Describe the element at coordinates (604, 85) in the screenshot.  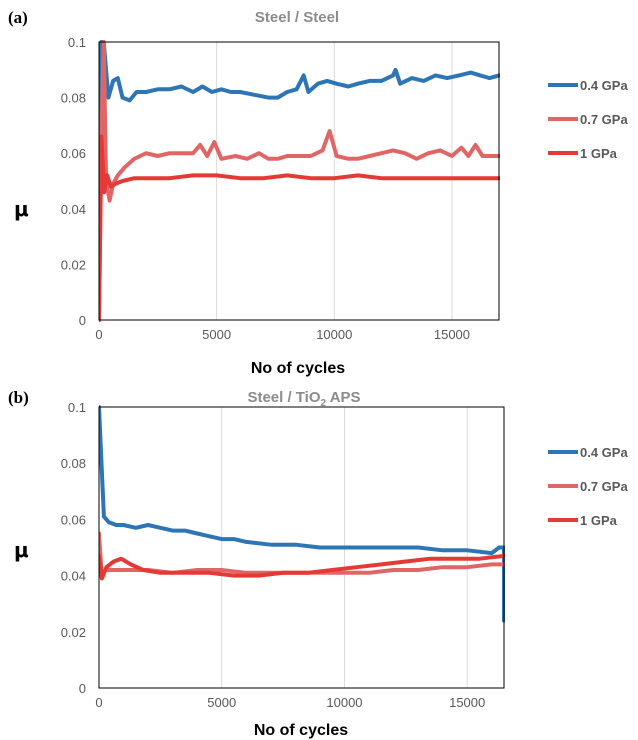
I see `legend-label-1-a: 0.4 GPa` at that location.